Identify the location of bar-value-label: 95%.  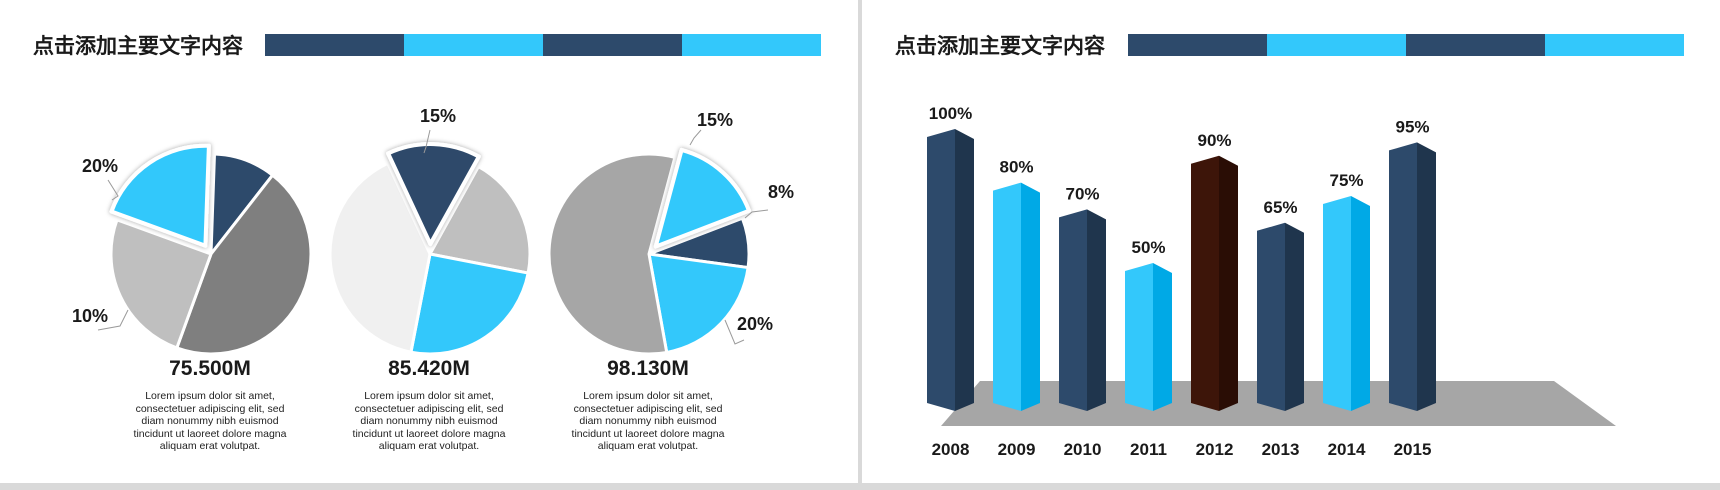
(1412, 126).